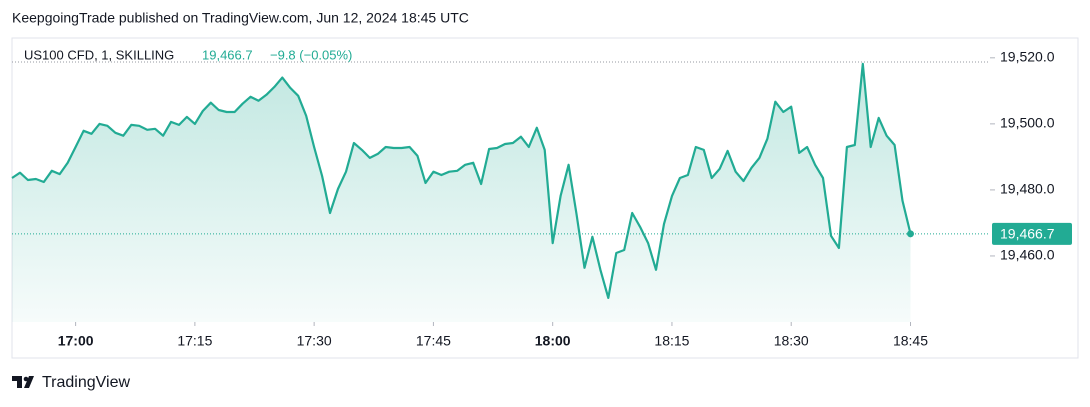 The width and height of the screenshot is (1090, 407). What do you see at coordinates (227, 54) in the screenshot?
I see `last-price: 19,466.7` at bounding box center [227, 54].